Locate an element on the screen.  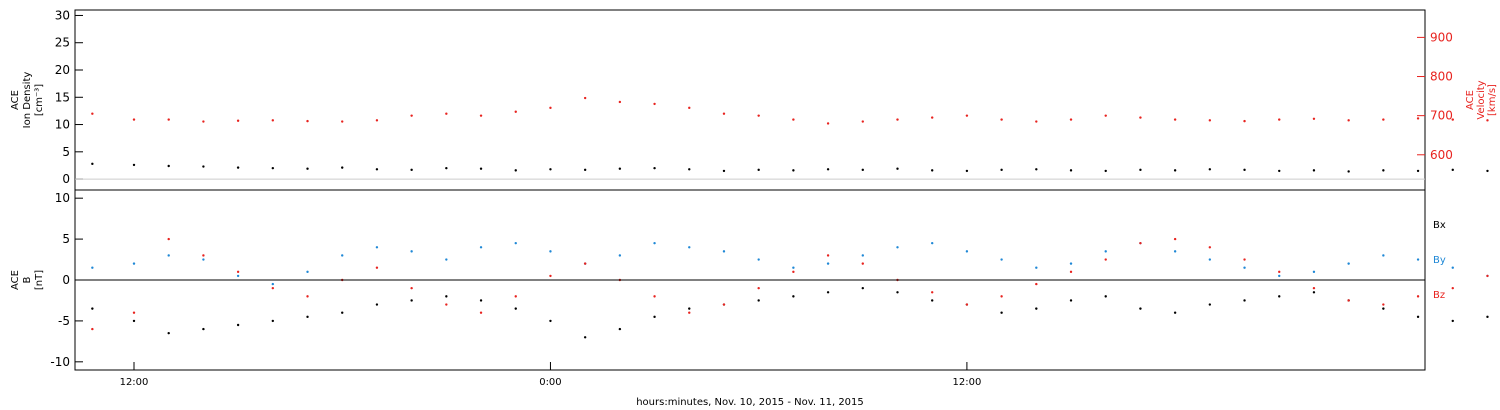
top-ytick-label: 15 is located at coordinates (62, 97).